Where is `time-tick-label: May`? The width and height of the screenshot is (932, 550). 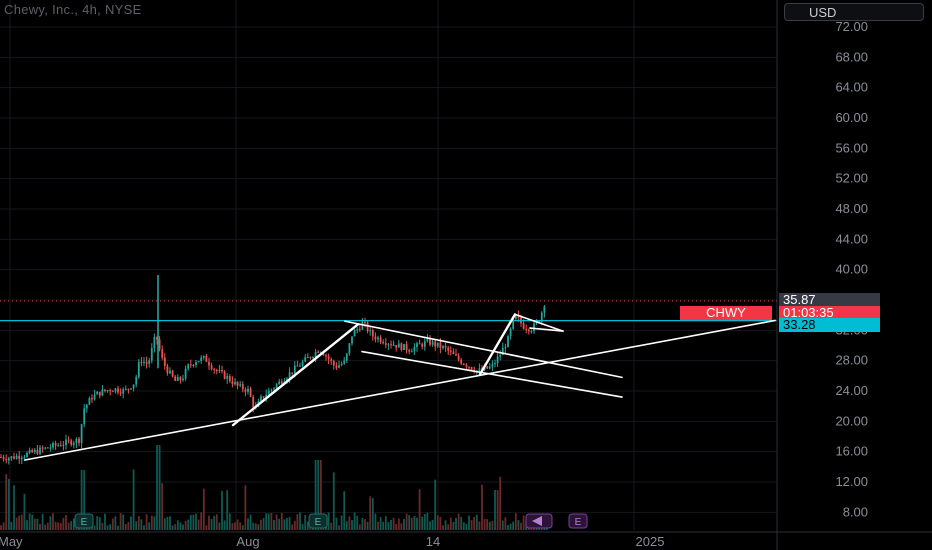
time-tick-label: May is located at coordinates (11, 541).